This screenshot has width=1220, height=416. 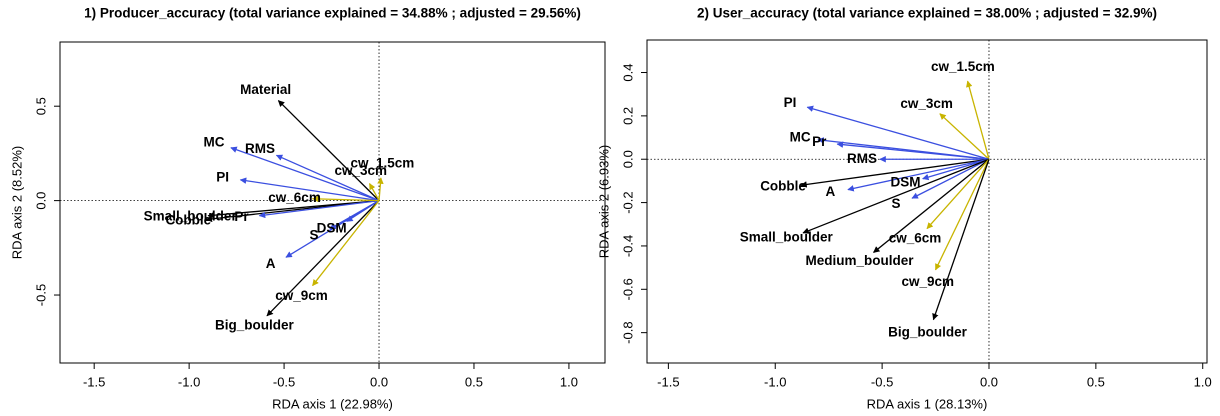 I want to click on y-tick-label: 0.5, so click(x=40, y=106).